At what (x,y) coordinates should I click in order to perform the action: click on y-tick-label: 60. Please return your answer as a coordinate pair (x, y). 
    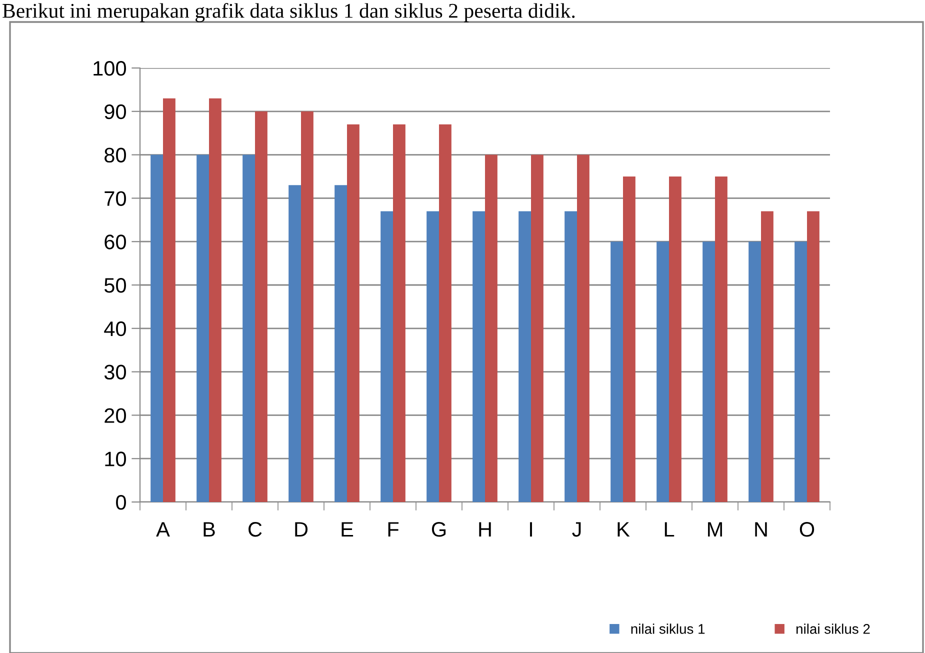
    Looking at the image, I should click on (115, 242).